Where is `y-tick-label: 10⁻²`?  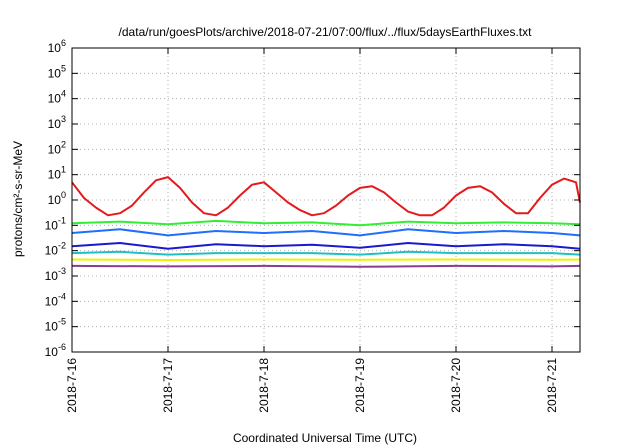
y-tick-label: 10⁻² is located at coordinates (55, 249).